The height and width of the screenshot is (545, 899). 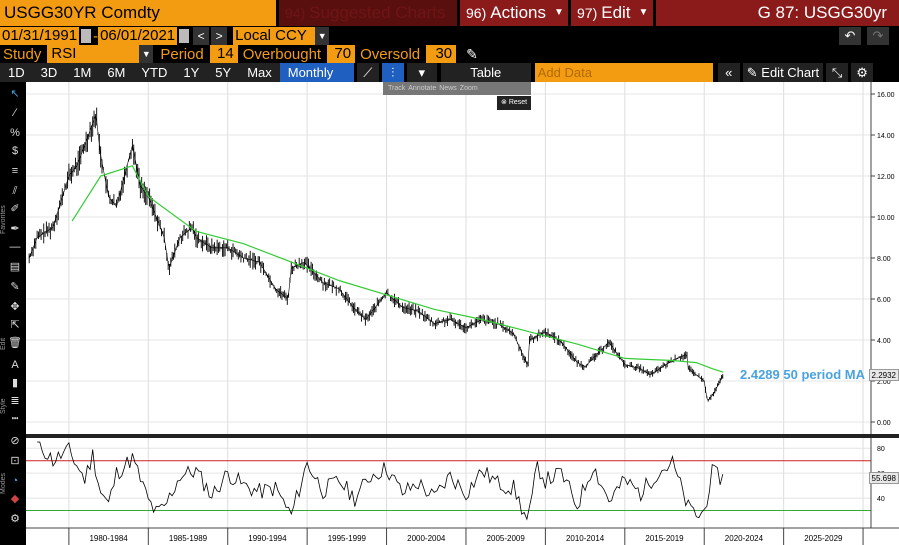 I want to click on line-width-icon: ≣, so click(x=15, y=401).